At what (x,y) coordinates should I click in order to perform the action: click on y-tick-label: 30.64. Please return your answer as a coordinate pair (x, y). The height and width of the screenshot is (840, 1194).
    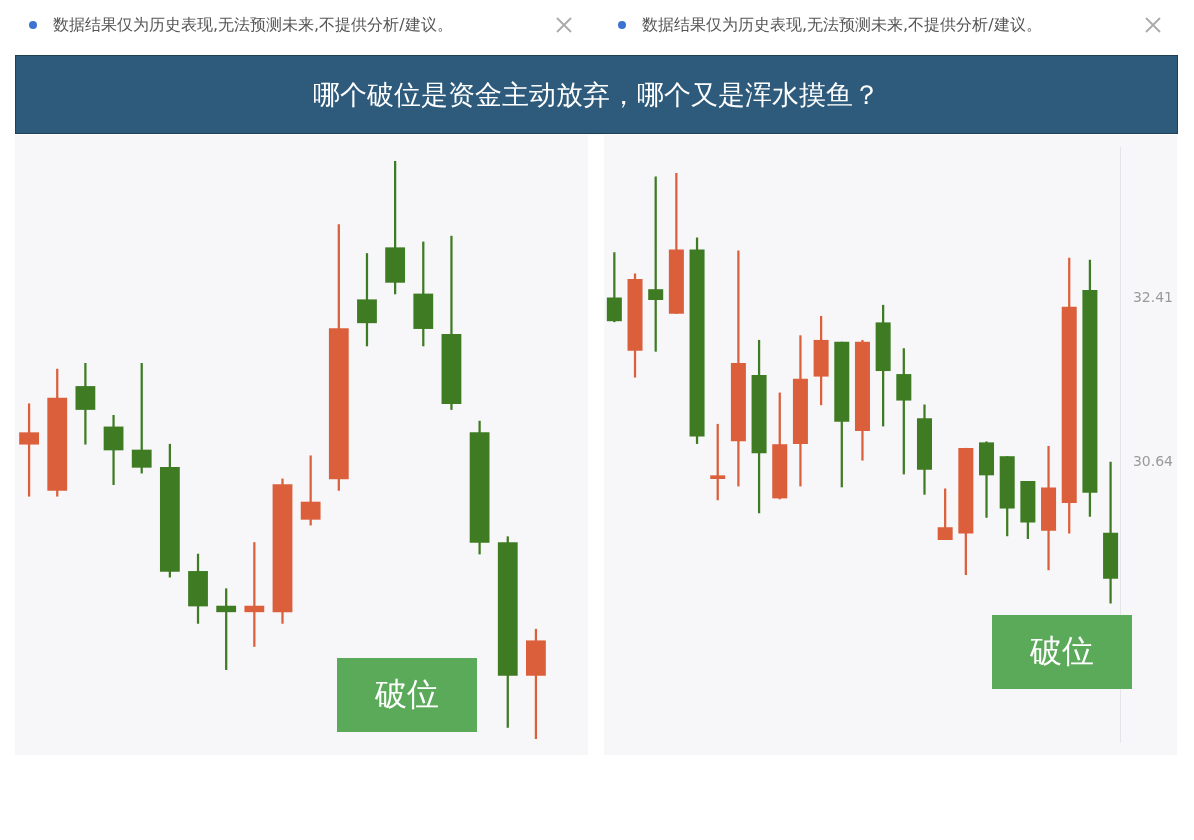
    Looking at the image, I should click on (1153, 460).